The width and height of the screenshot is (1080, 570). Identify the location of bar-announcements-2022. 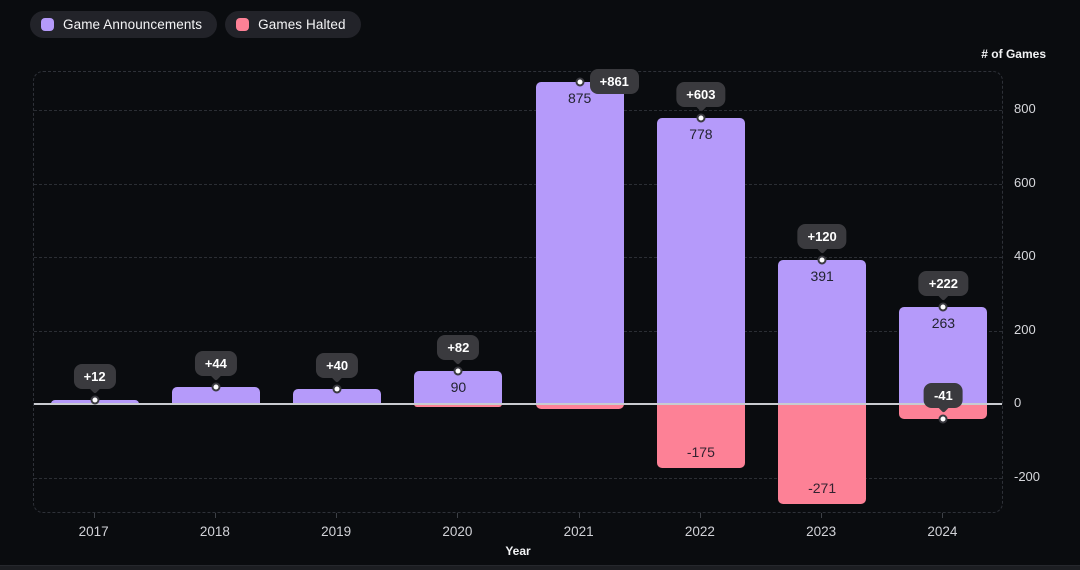
(700, 261).